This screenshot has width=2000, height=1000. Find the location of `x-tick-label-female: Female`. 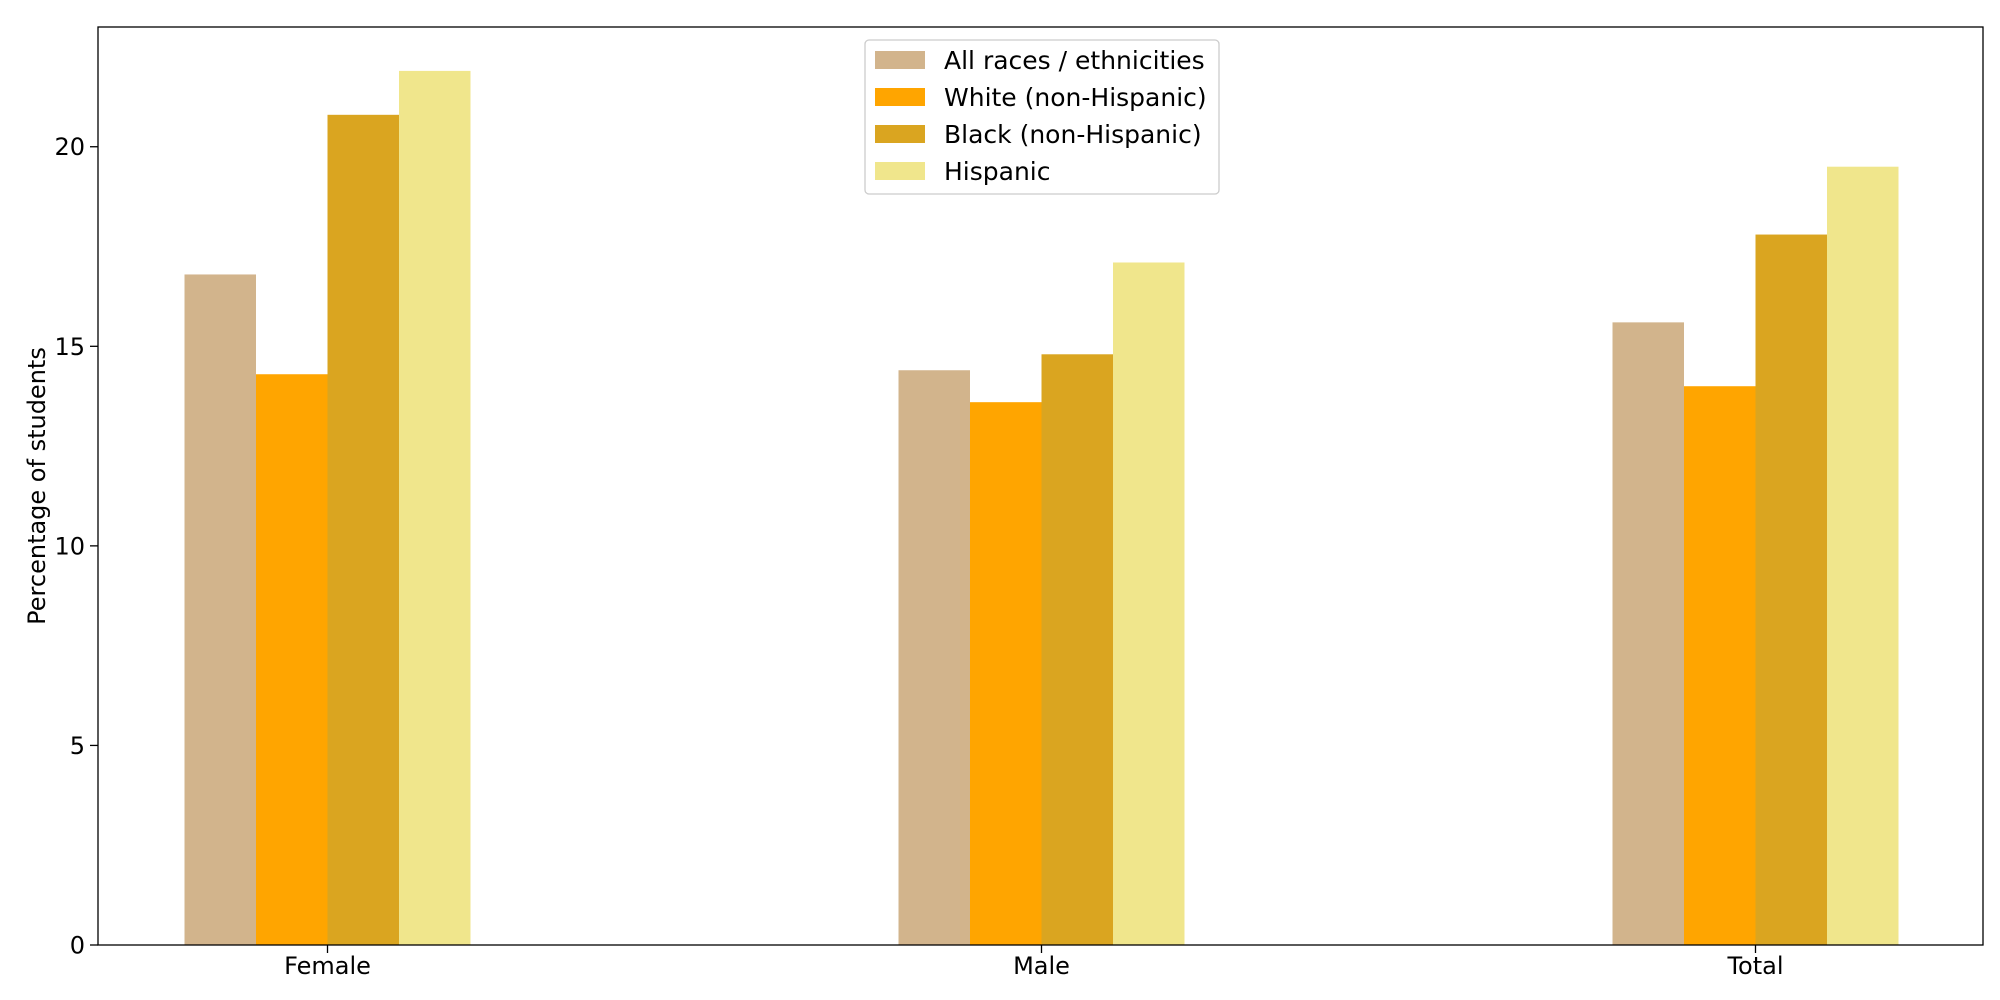

x-tick-label-female: Female is located at coordinates (327, 966).